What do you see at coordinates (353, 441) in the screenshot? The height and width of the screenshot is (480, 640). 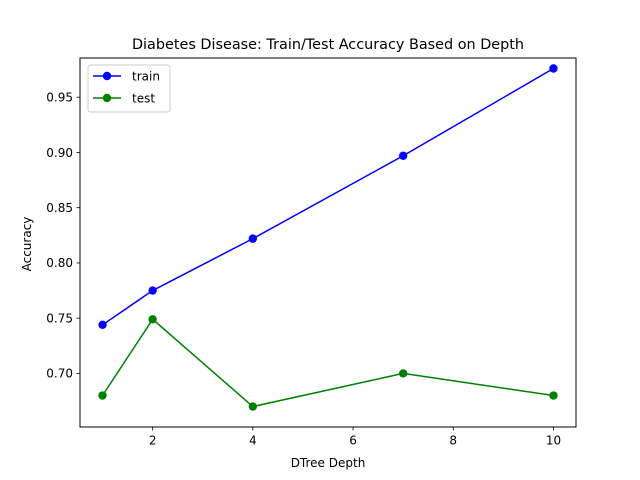 I see `x-tick-label: 6` at bounding box center [353, 441].